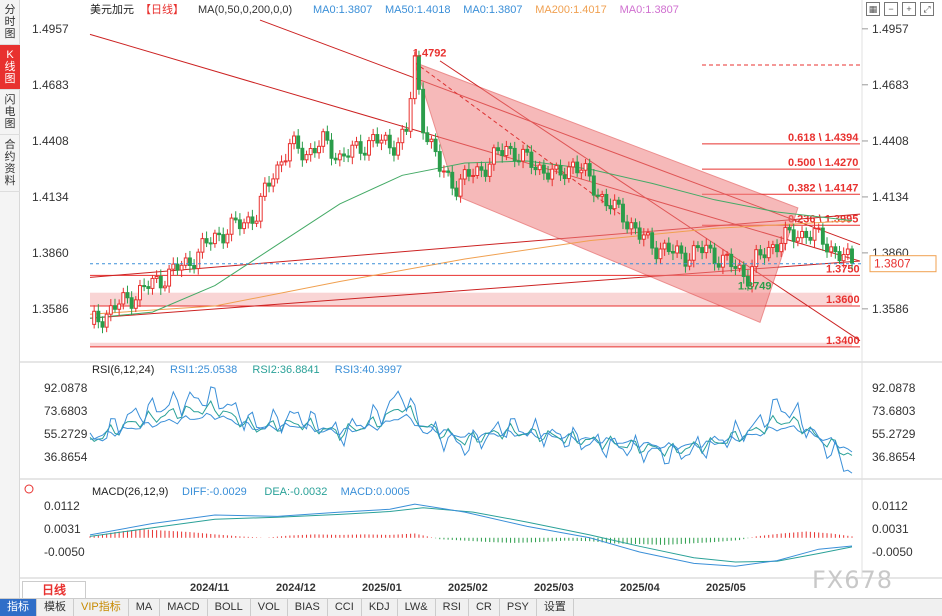  Describe the element at coordinates (417, 10) in the screenshot. I see `ma-value-label: MA50:1.4018` at that location.